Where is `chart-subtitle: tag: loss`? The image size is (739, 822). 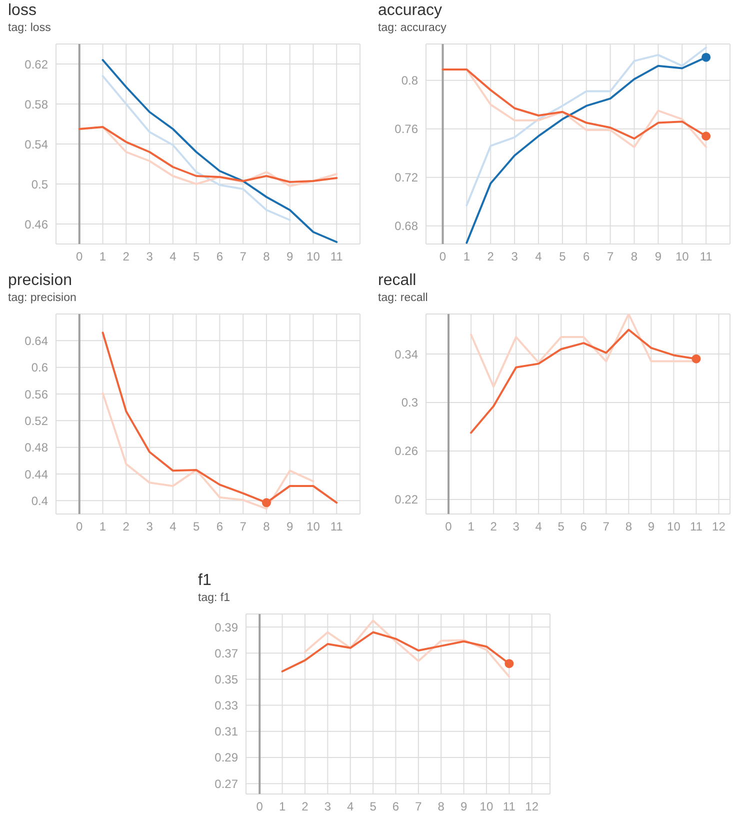
chart-subtitle: tag: loss is located at coordinates (29, 28).